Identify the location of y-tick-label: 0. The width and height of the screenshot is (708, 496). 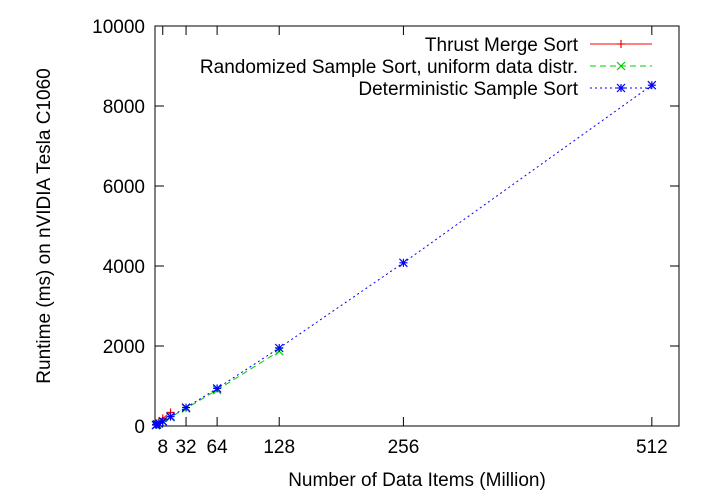
(139, 427).